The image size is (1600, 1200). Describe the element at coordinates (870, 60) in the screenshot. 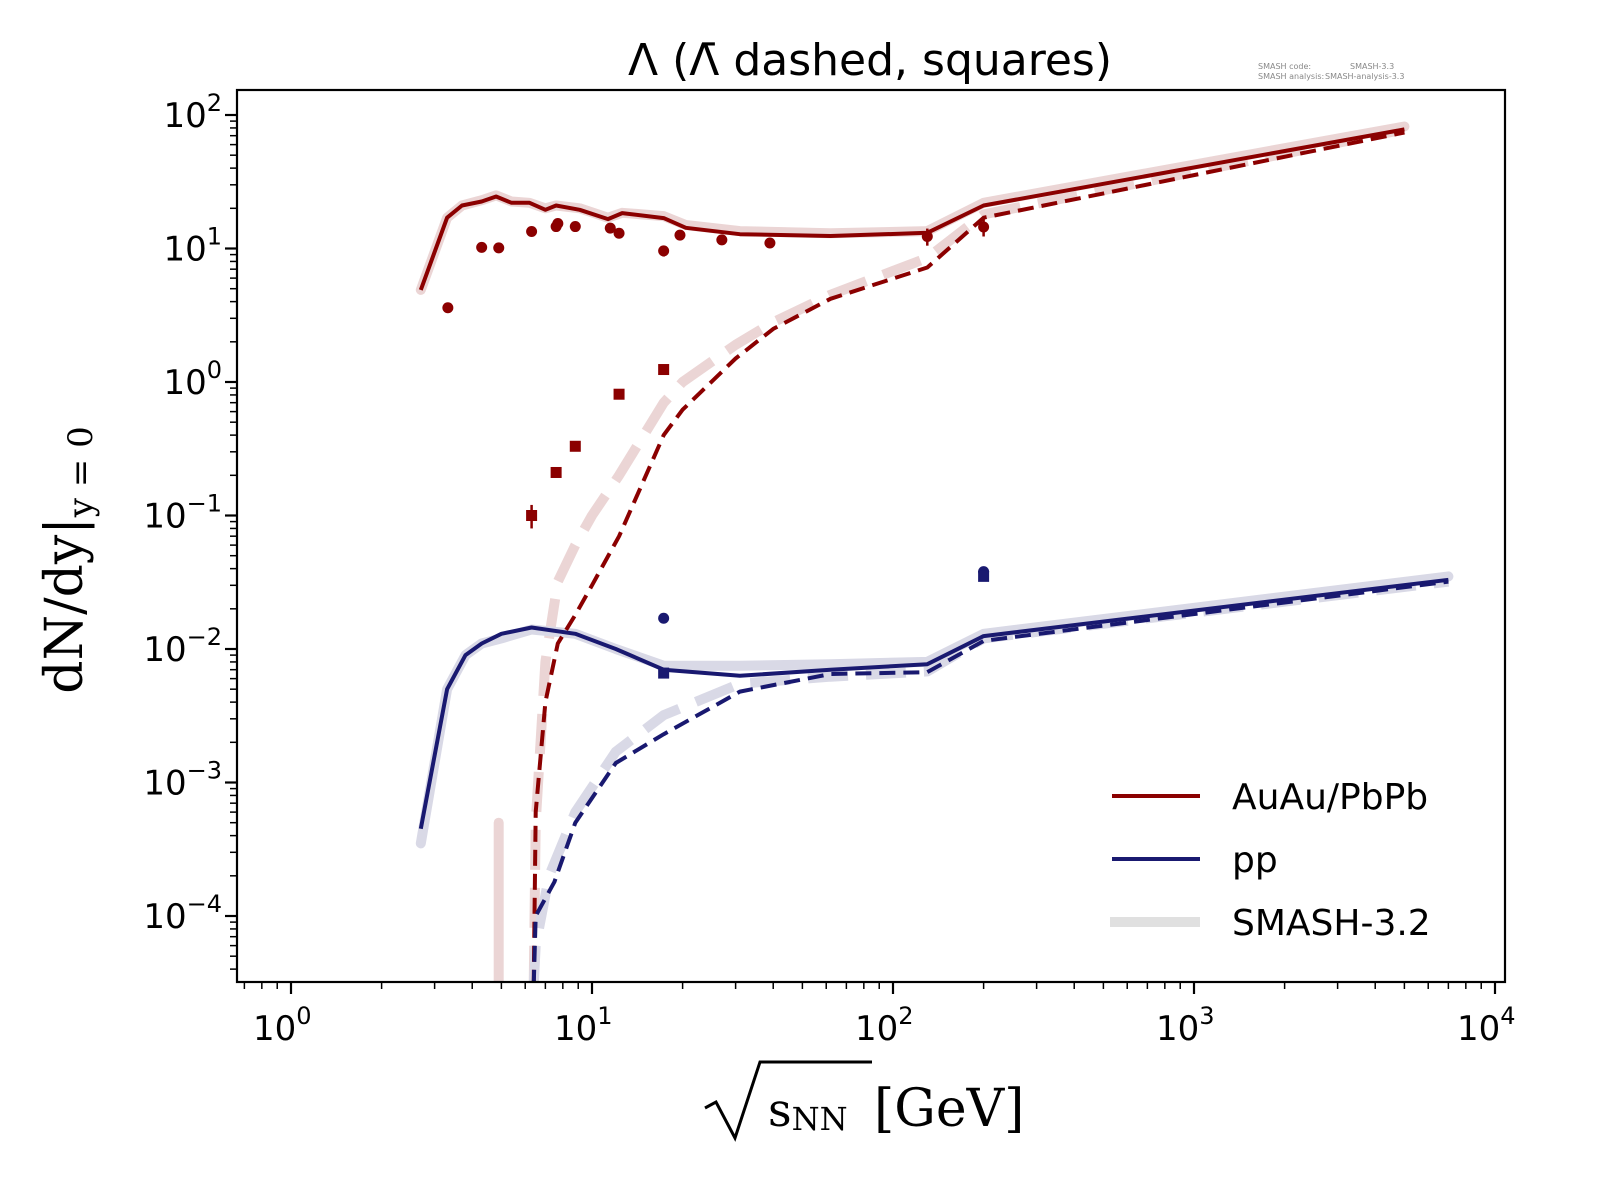

I see `chart-title: Λ (Λ̄ dashed, squares)` at that location.